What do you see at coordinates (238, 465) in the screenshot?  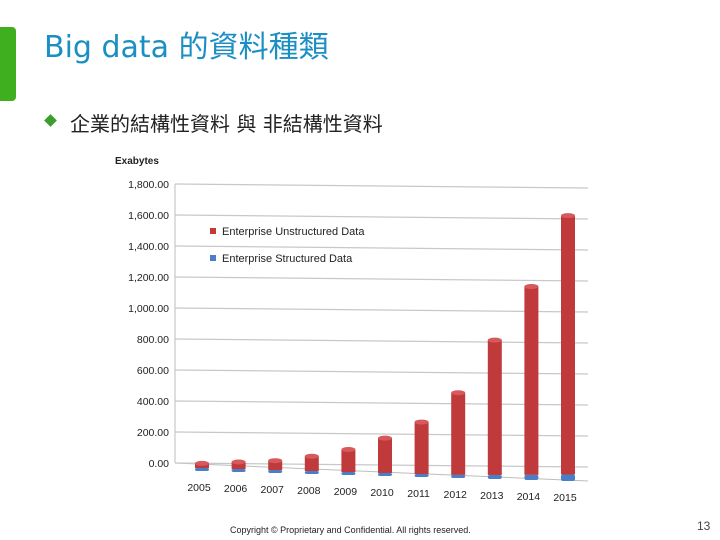 I see `bar-unstructured-2006` at bounding box center [238, 465].